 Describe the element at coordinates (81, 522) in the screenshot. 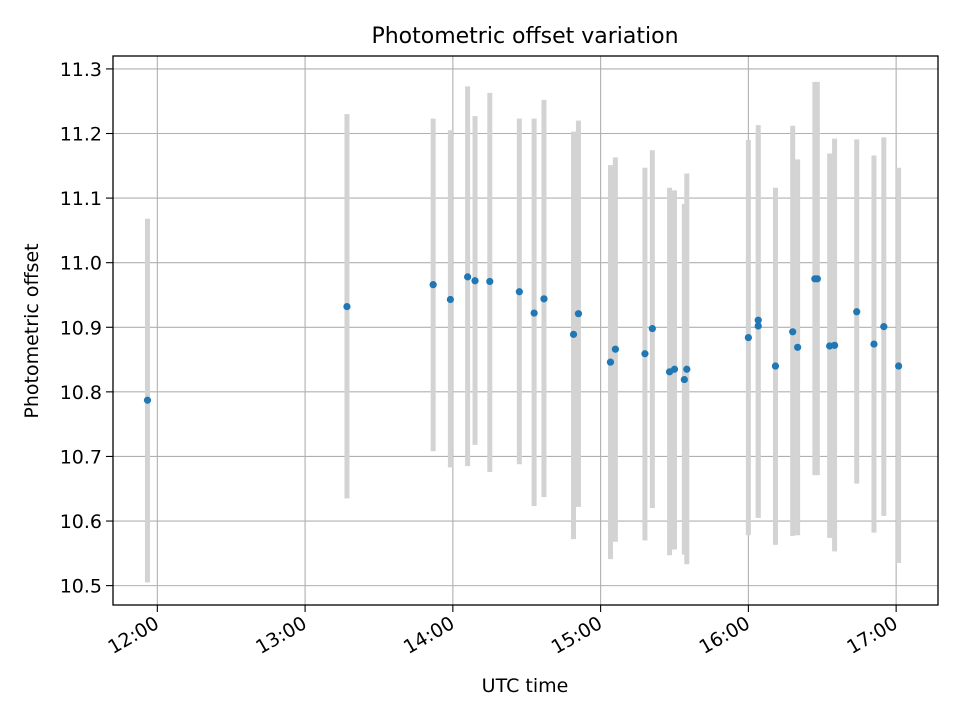

I see `y-tick-label: 10.6` at that location.